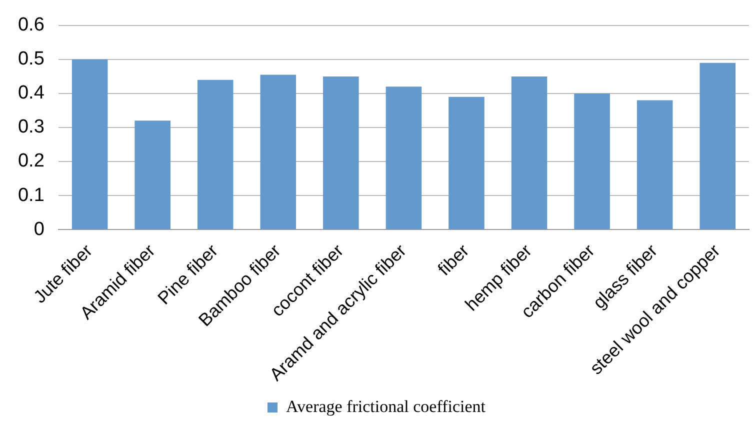  What do you see at coordinates (39, 229) in the screenshot?
I see `y-tick-label: 0` at bounding box center [39, 229].